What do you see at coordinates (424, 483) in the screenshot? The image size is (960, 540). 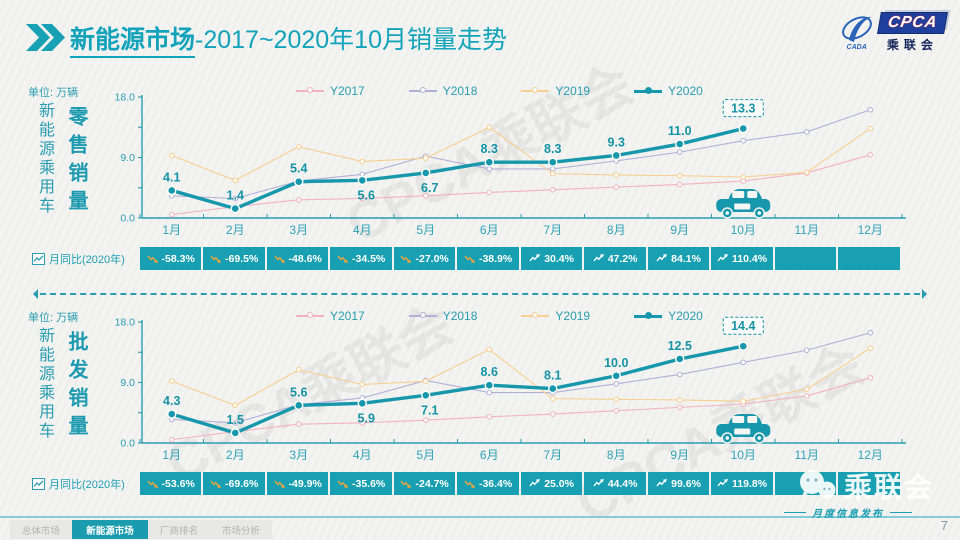 I see `yoy-cell: -24.7%` at bounding box center [424, 483].